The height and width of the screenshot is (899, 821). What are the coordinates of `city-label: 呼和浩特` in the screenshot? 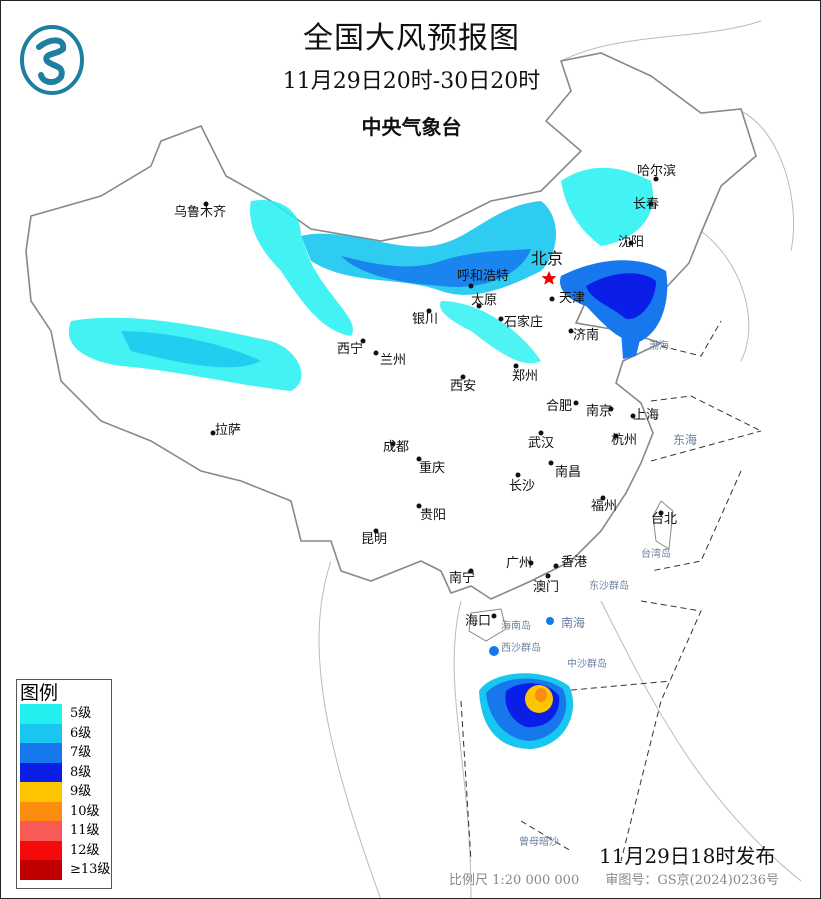 It's located at (483, 276).